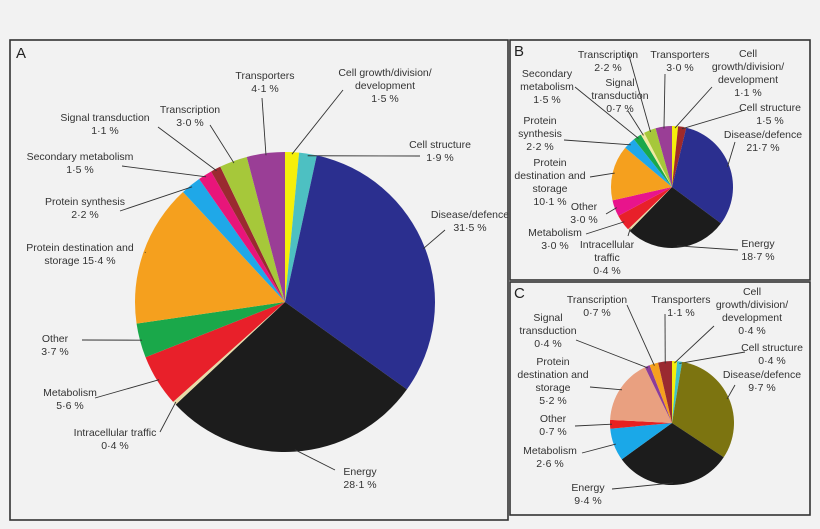  Describe the element at coordinates (552, 401) in the screenshot. I see `data-label: 5·2 %` at that location.